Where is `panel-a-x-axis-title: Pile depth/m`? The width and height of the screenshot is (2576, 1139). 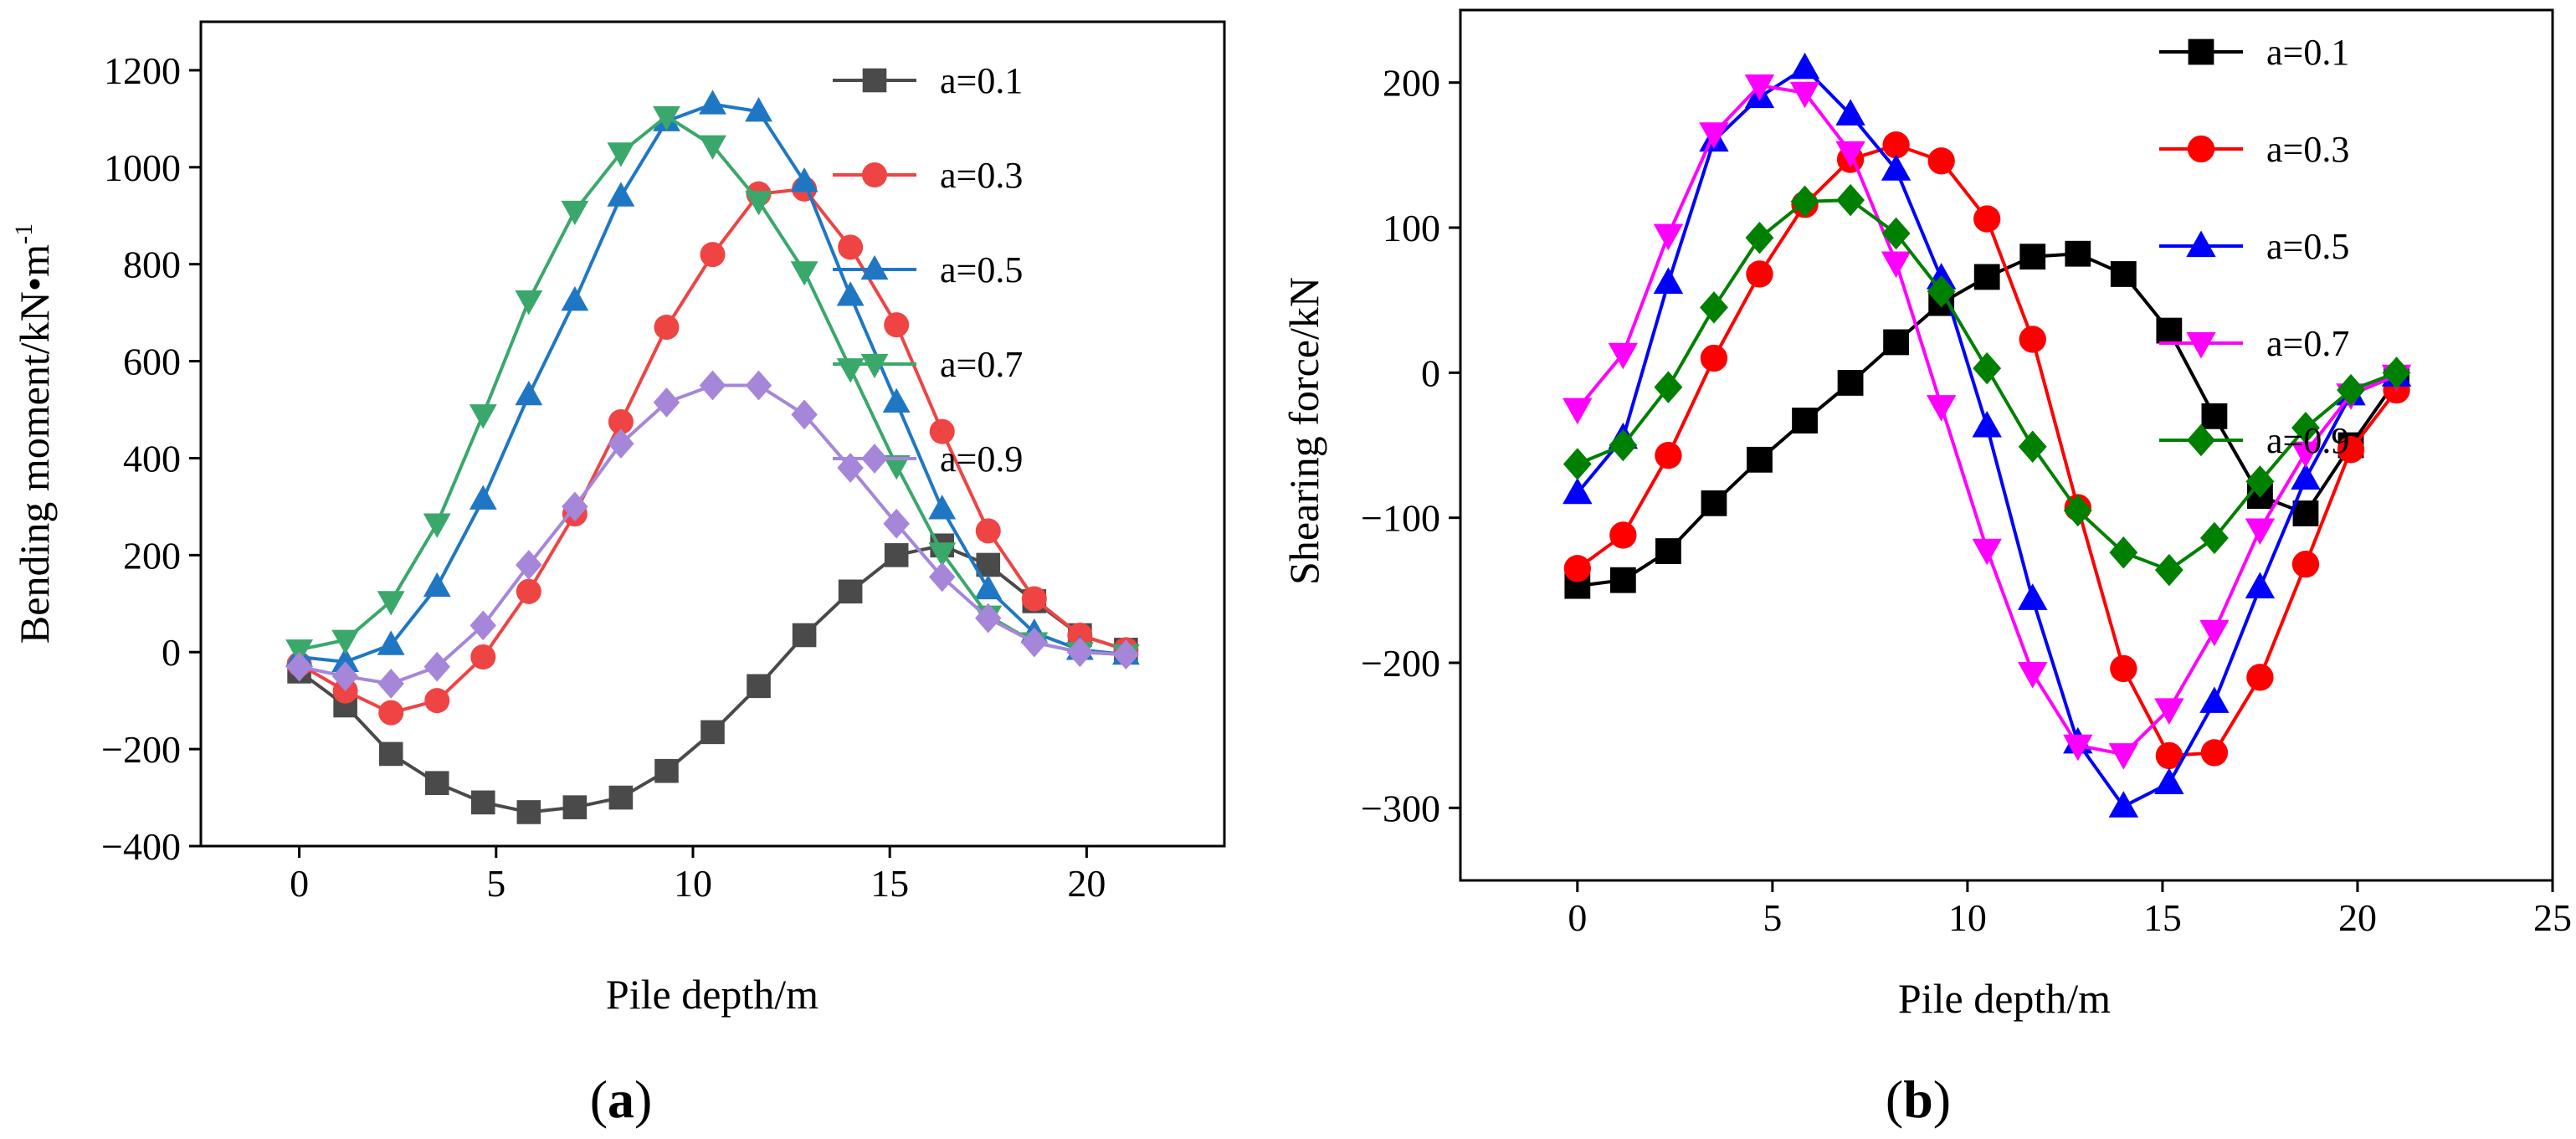
panel-a-x-axis-title: Pile depth/m is located at coordinates (712, 994).